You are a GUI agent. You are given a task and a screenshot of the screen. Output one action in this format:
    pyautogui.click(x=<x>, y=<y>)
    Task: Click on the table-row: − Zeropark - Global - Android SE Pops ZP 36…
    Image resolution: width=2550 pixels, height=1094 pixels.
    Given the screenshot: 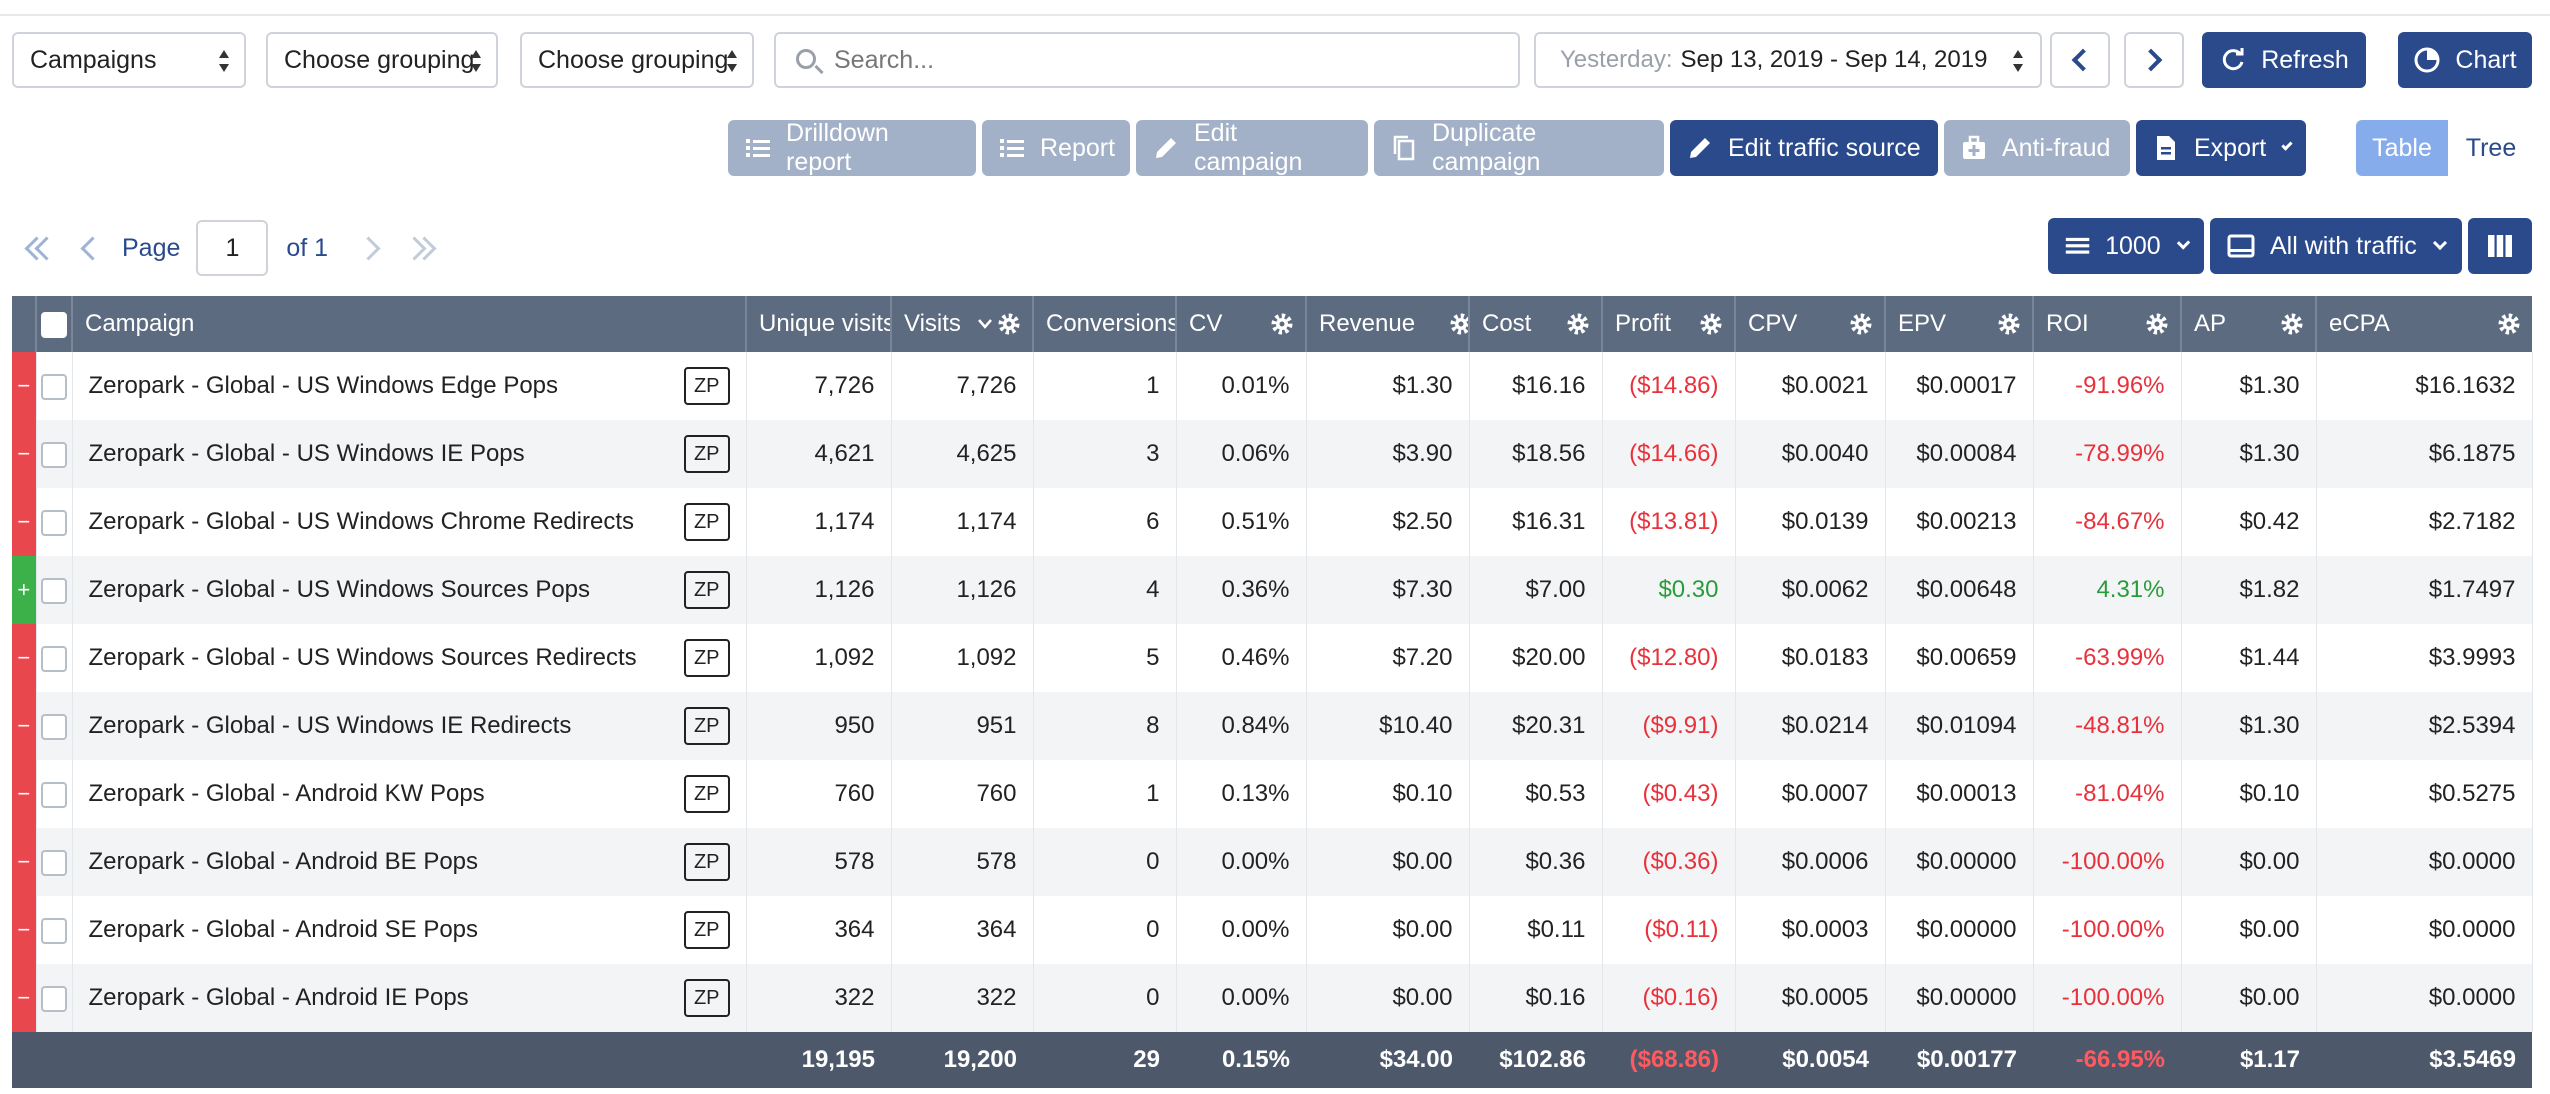 What is the action you would take?
    pyautogui.click(x=1272, y=930)
    